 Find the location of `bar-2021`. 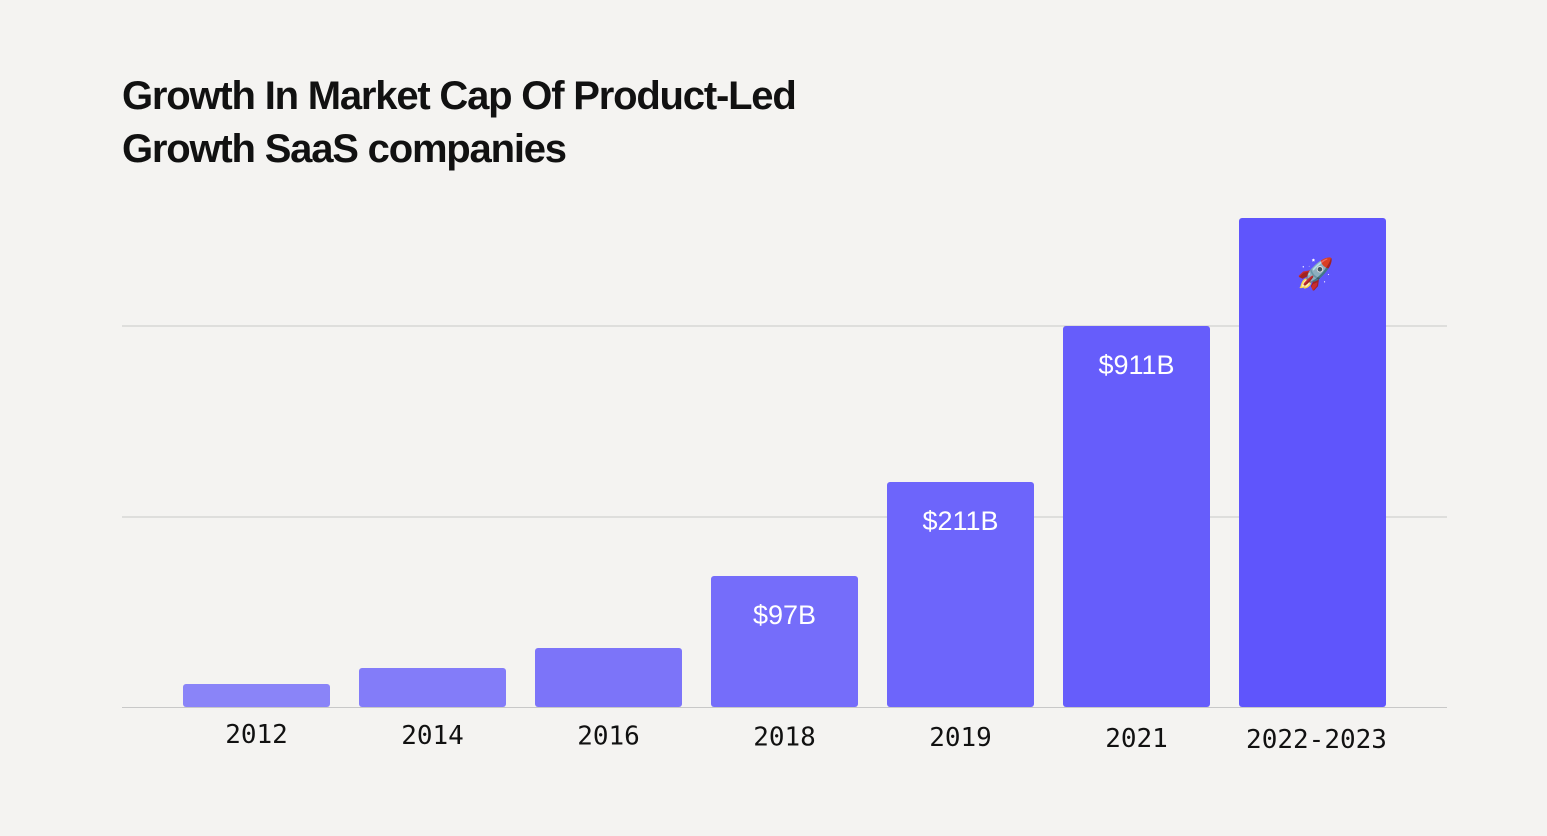

bar-2021 is located at coordinates (1136, 516).